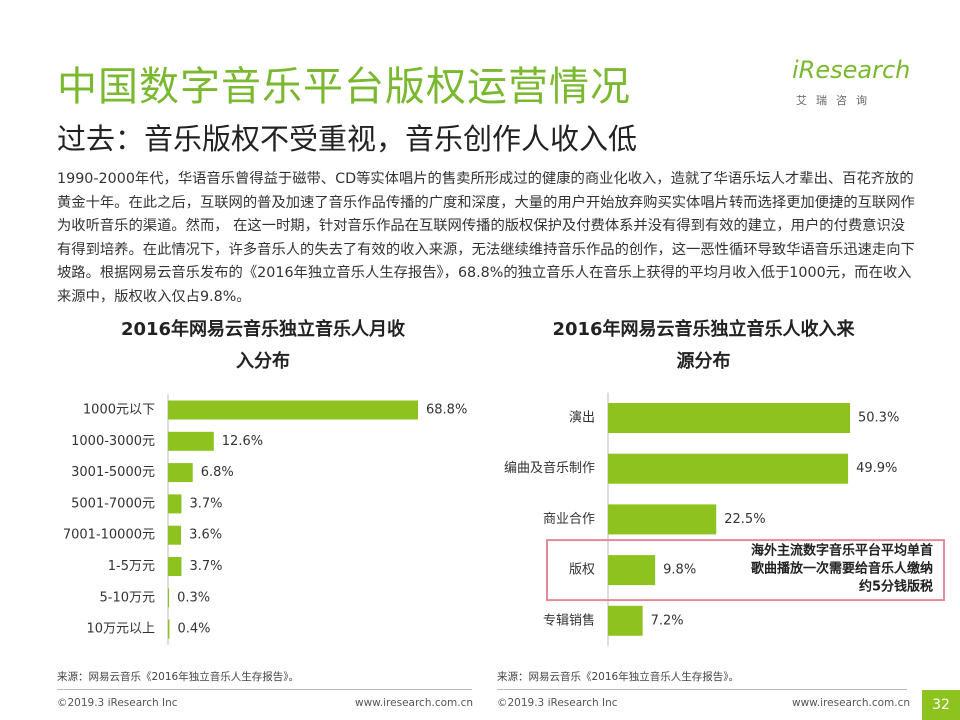  Describe the element at coordinates (263, 345) in the screenshot. I see `chart-title: 2016年网易云音乐独立音乐人月收入分布` at that location.